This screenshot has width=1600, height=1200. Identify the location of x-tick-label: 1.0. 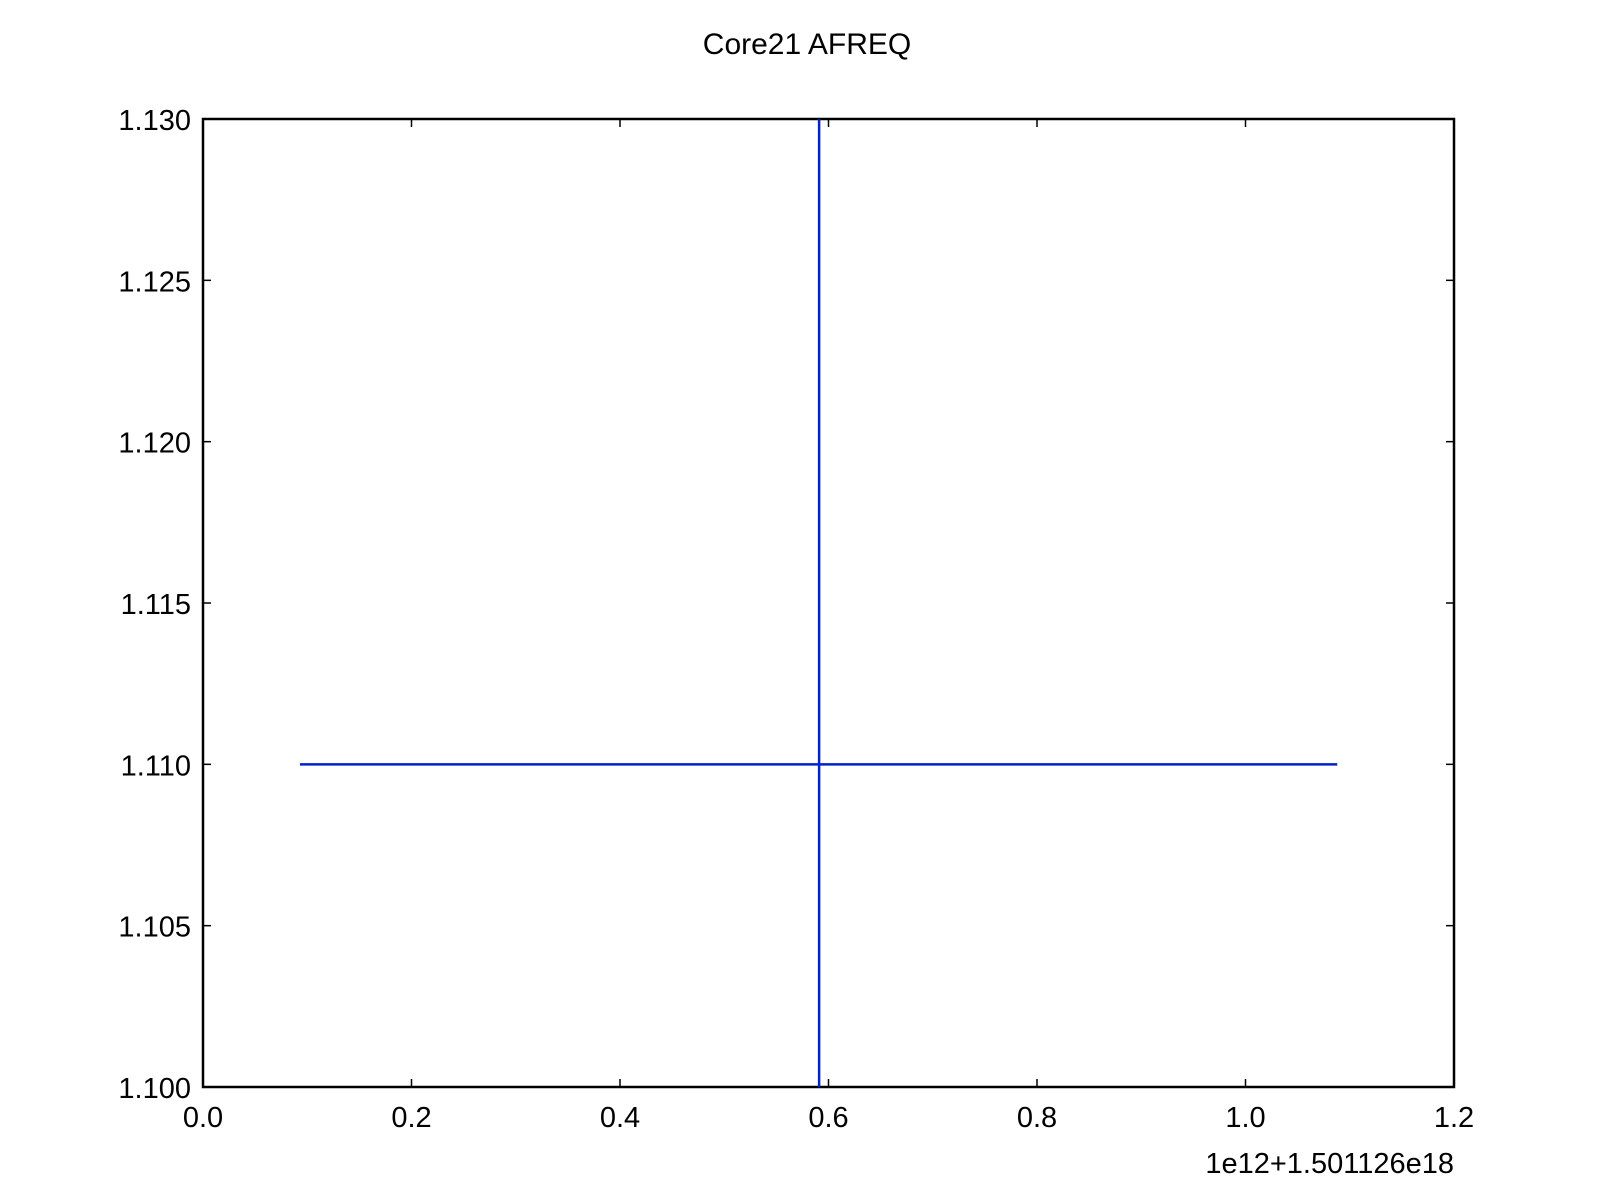
(1245, 1118).